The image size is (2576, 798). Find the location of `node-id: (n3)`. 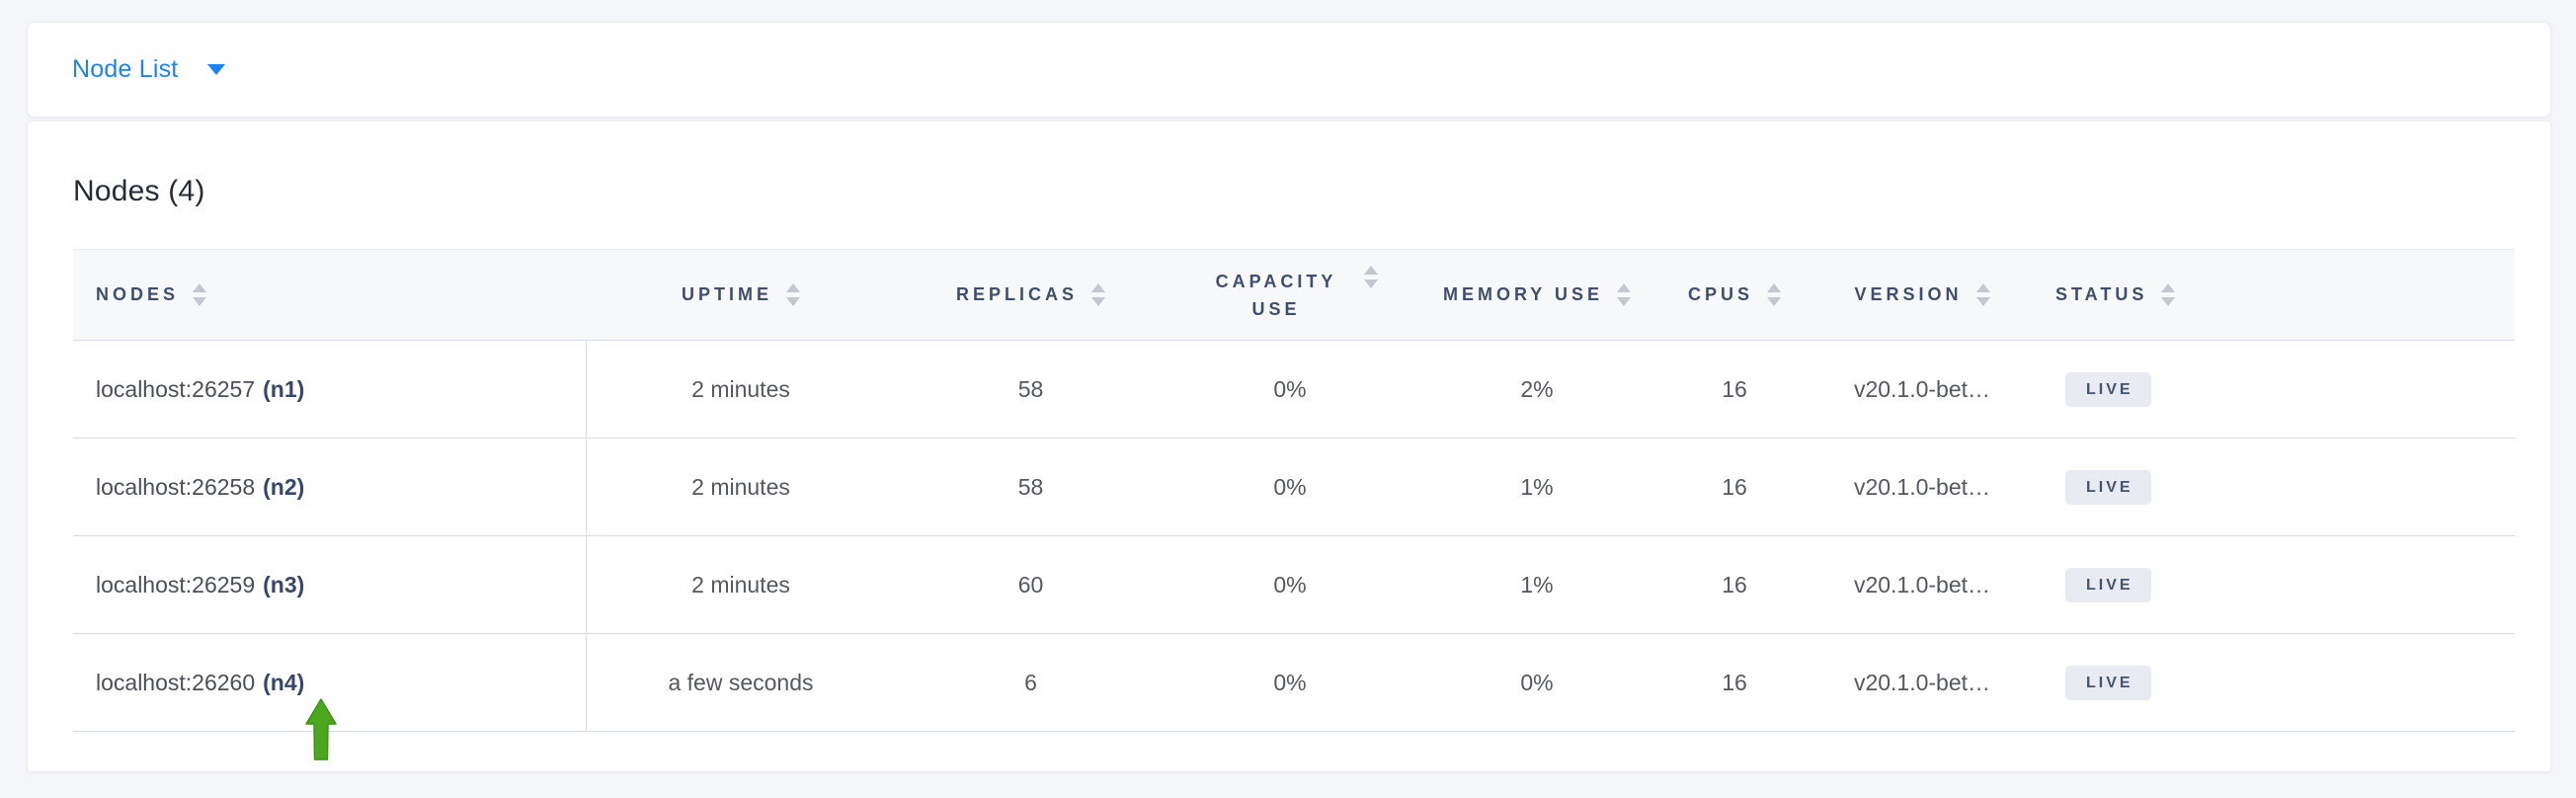

node-id: (n3) is located at coordinates (284, 584).